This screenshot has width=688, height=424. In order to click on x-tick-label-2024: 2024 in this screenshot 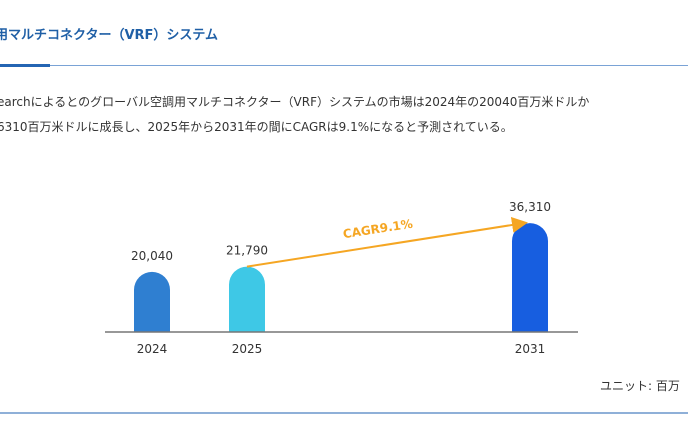, I will do `click(152, 349)`.